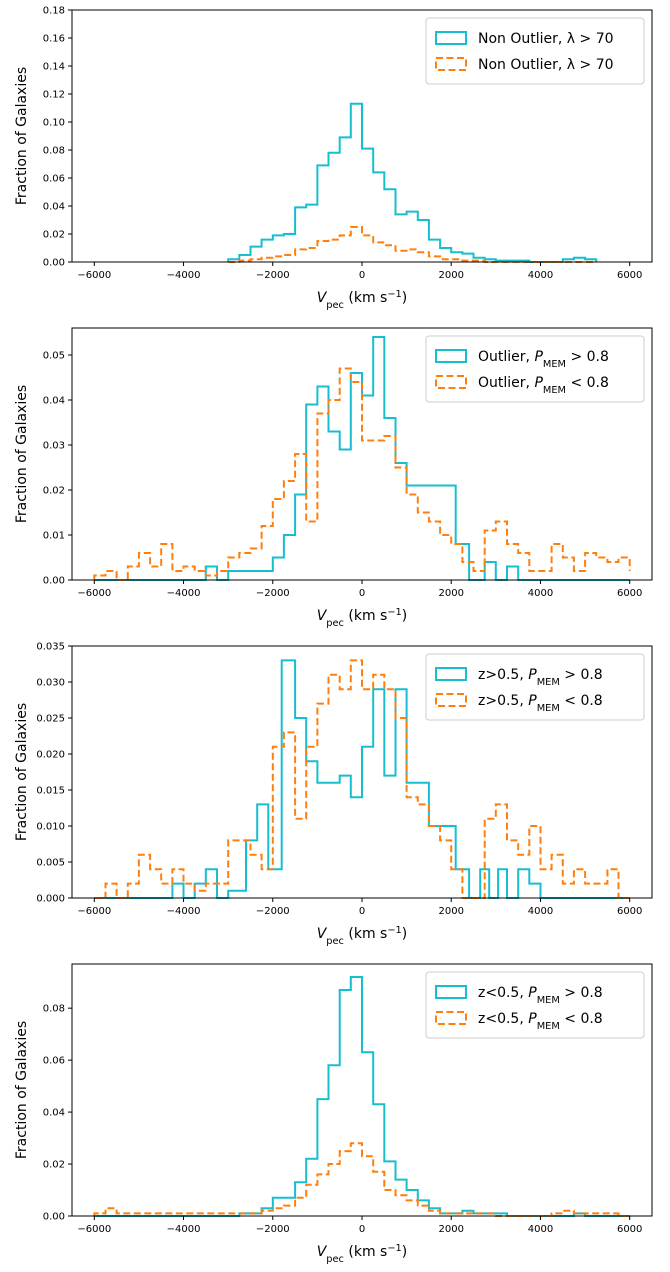 The height and width of the screenshot is (1272, 670). Describe the element at coordinates (54, 11) in the screenshot. I see `y-tick-label: 0.18` at that location.